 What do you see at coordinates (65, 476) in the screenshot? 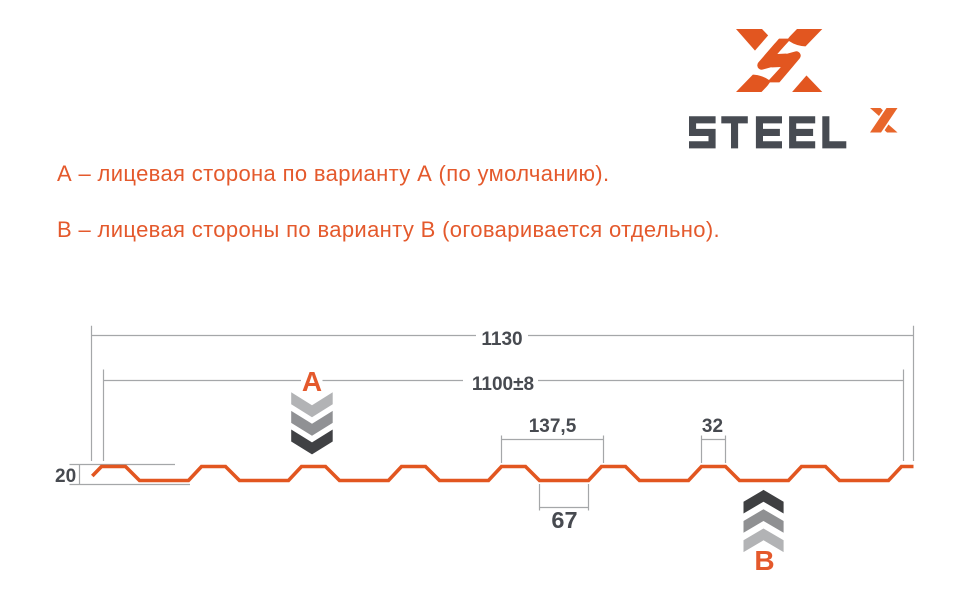
I see `svg-text: 20` at bounding box center [65, 476].